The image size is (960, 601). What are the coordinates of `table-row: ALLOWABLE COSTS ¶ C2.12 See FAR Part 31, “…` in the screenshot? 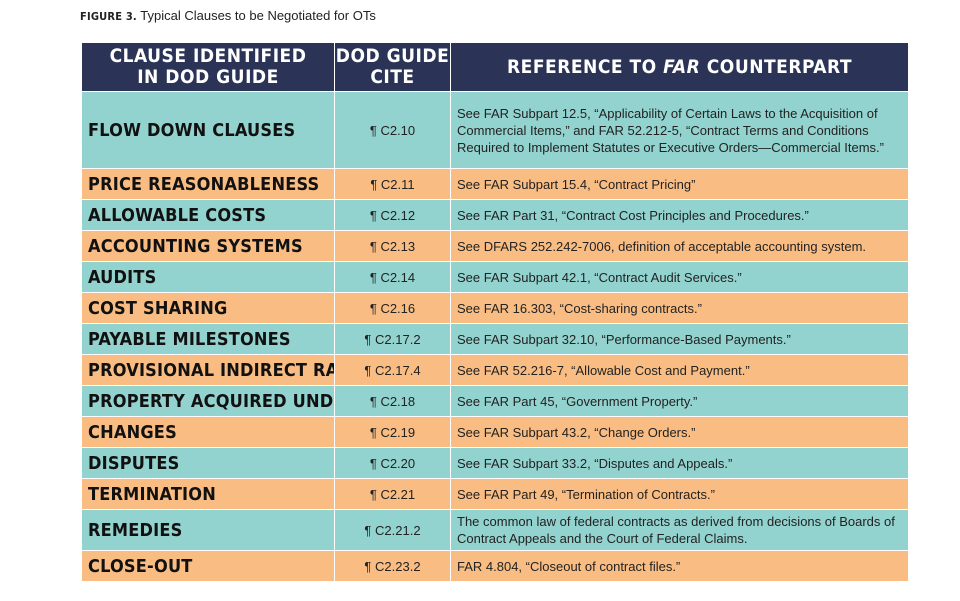 It's located at (495, 215).